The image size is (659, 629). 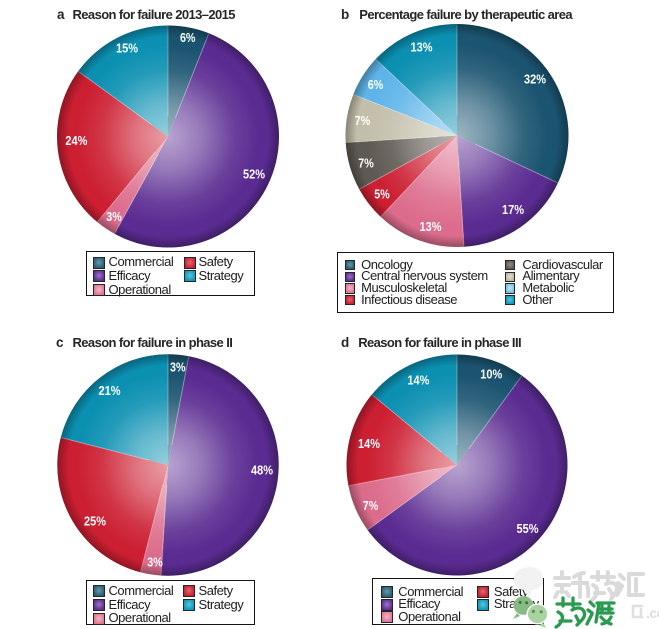 What do you see at coordinates (491, 373) in the screenshot?
I see `svg-text: 10%` at bounding box center [491, 373].